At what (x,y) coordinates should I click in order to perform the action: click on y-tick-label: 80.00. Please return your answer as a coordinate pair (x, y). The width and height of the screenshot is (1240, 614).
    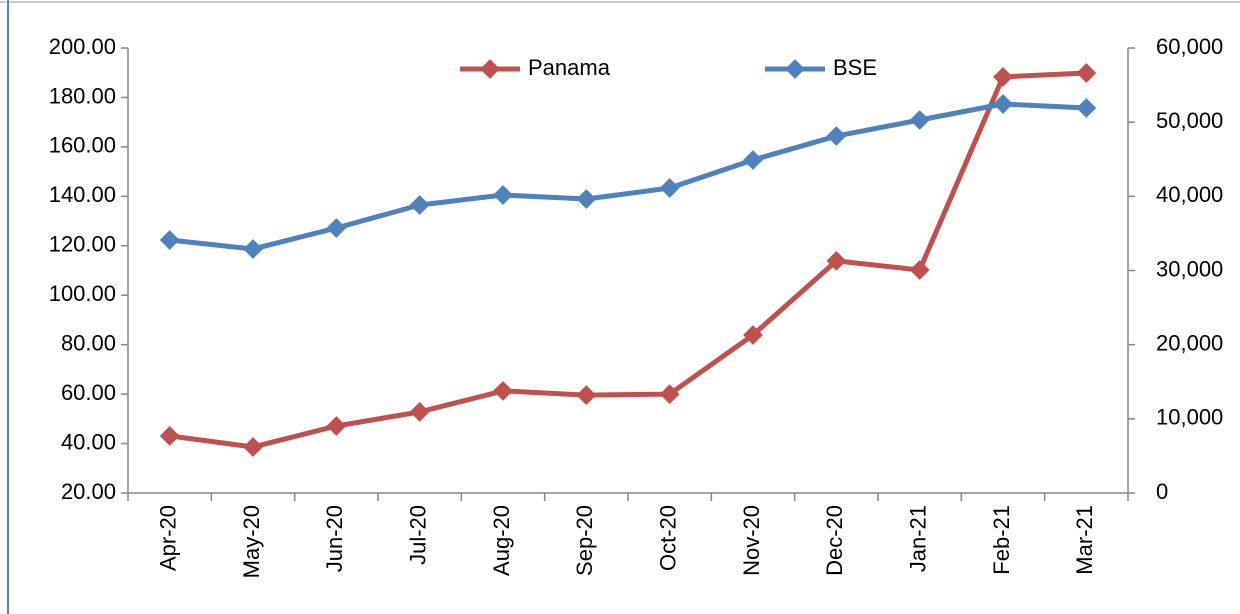
    Looking at the image, I should click on (88, 342).